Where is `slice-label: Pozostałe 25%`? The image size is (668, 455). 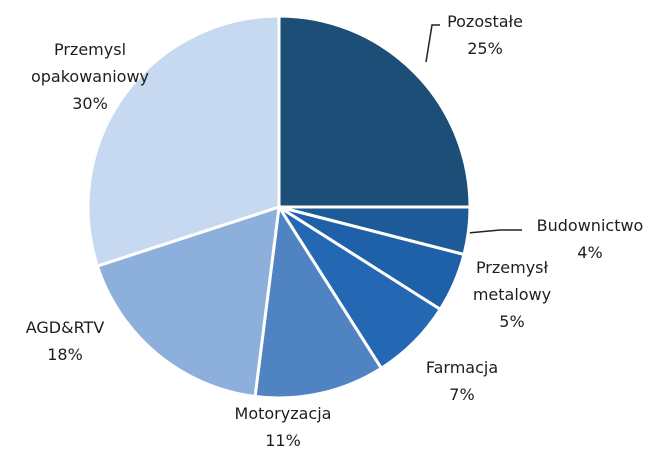 slice-label: Pozostałe 25% is located at coordinates (485, 35).